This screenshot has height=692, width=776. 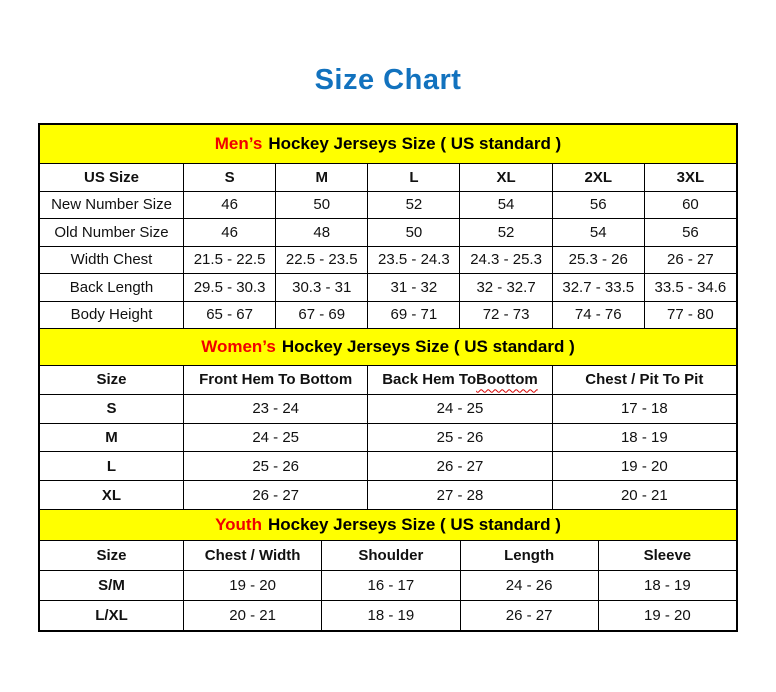 I want to click on youth-header-cell: Size, so click(x=111, y=554).